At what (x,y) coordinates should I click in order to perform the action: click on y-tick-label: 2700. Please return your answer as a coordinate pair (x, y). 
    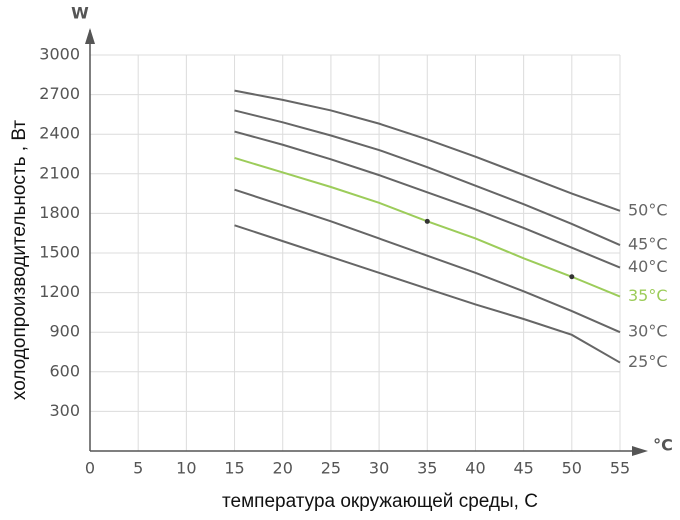
    Looking at the image, I should click on (59, 93).